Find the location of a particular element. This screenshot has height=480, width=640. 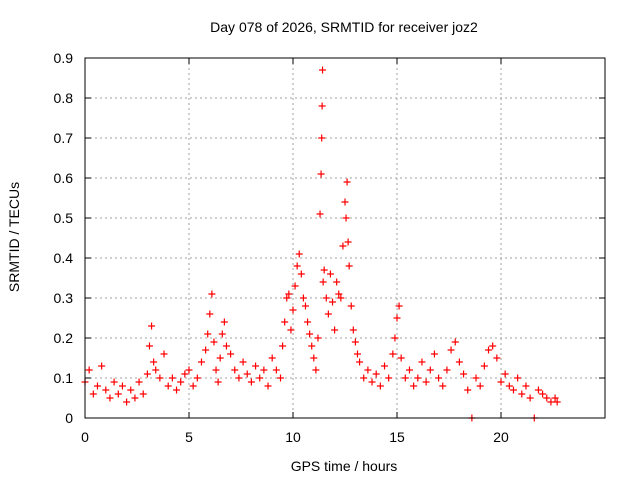

y-axis-label: SRMTID / TECUs is located at coordinates (14, 237).